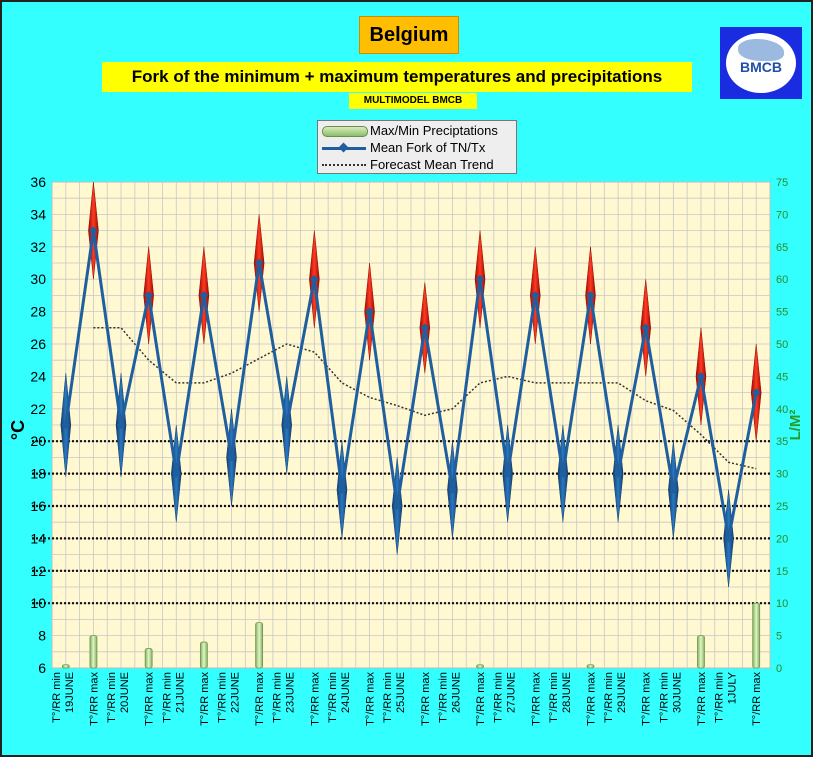  I want to click on legend-item-trend: Forecast Mean Trend, so click(417, 164).